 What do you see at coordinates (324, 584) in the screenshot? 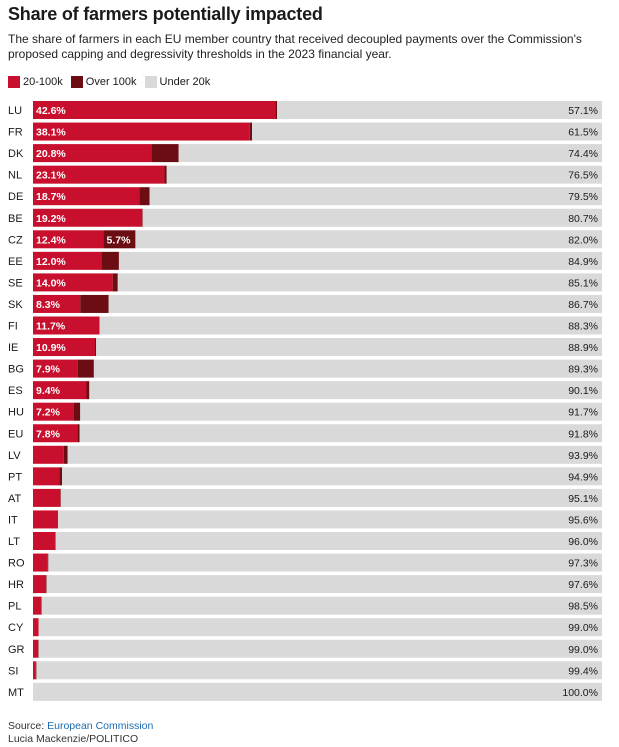
I see `bar-under-20k-hr` at bounding box center [324, 584].